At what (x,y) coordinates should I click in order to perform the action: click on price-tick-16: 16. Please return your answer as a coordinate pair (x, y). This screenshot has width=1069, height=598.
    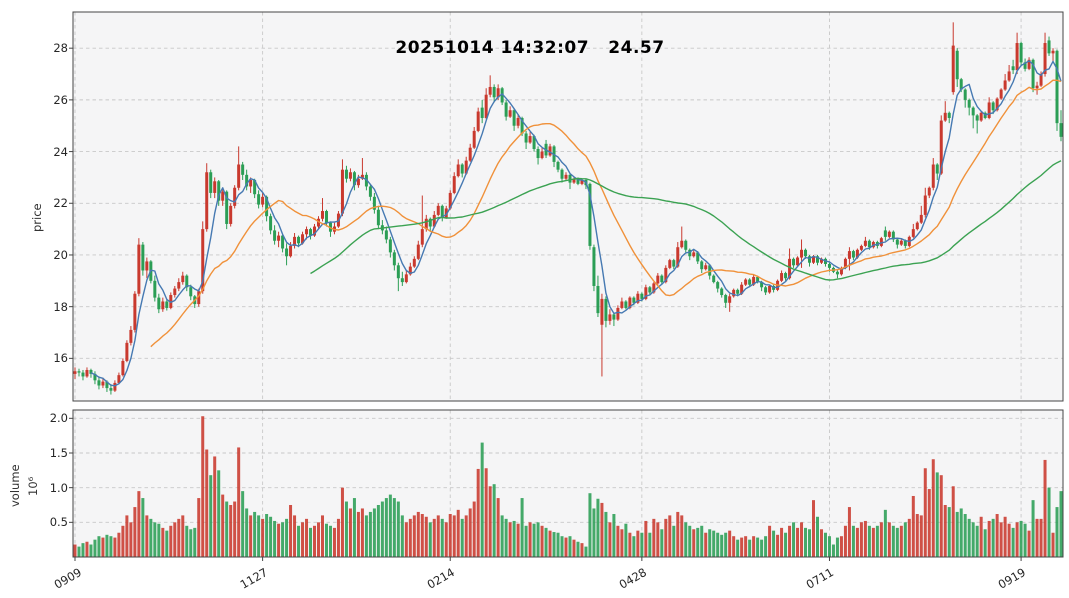
    Looking at the image, I should click on (60, 358).